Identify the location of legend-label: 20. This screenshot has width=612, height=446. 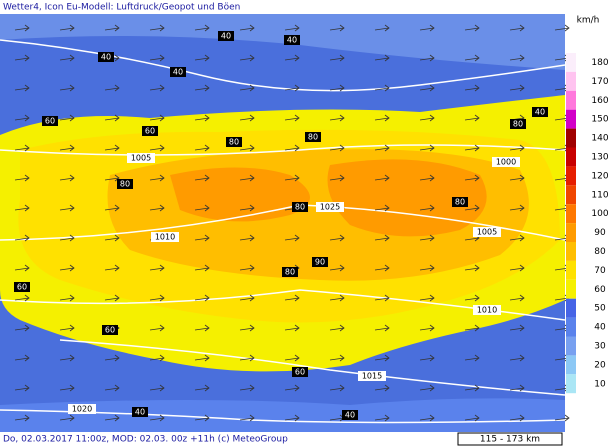
(600, 365).